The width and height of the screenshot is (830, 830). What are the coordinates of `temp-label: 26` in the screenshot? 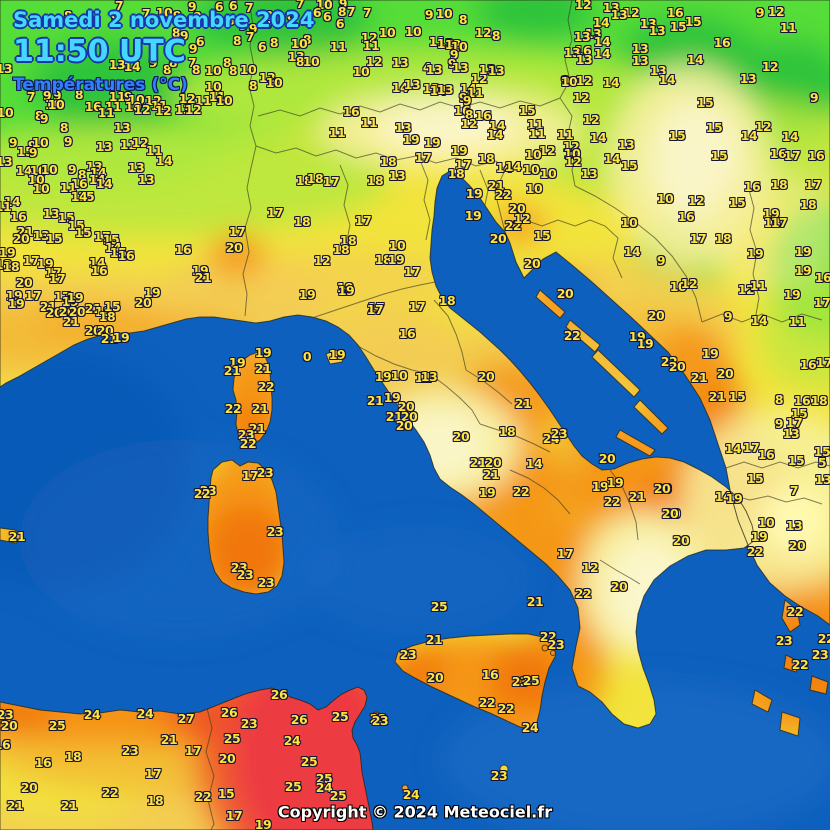 It's located at (279, 694).